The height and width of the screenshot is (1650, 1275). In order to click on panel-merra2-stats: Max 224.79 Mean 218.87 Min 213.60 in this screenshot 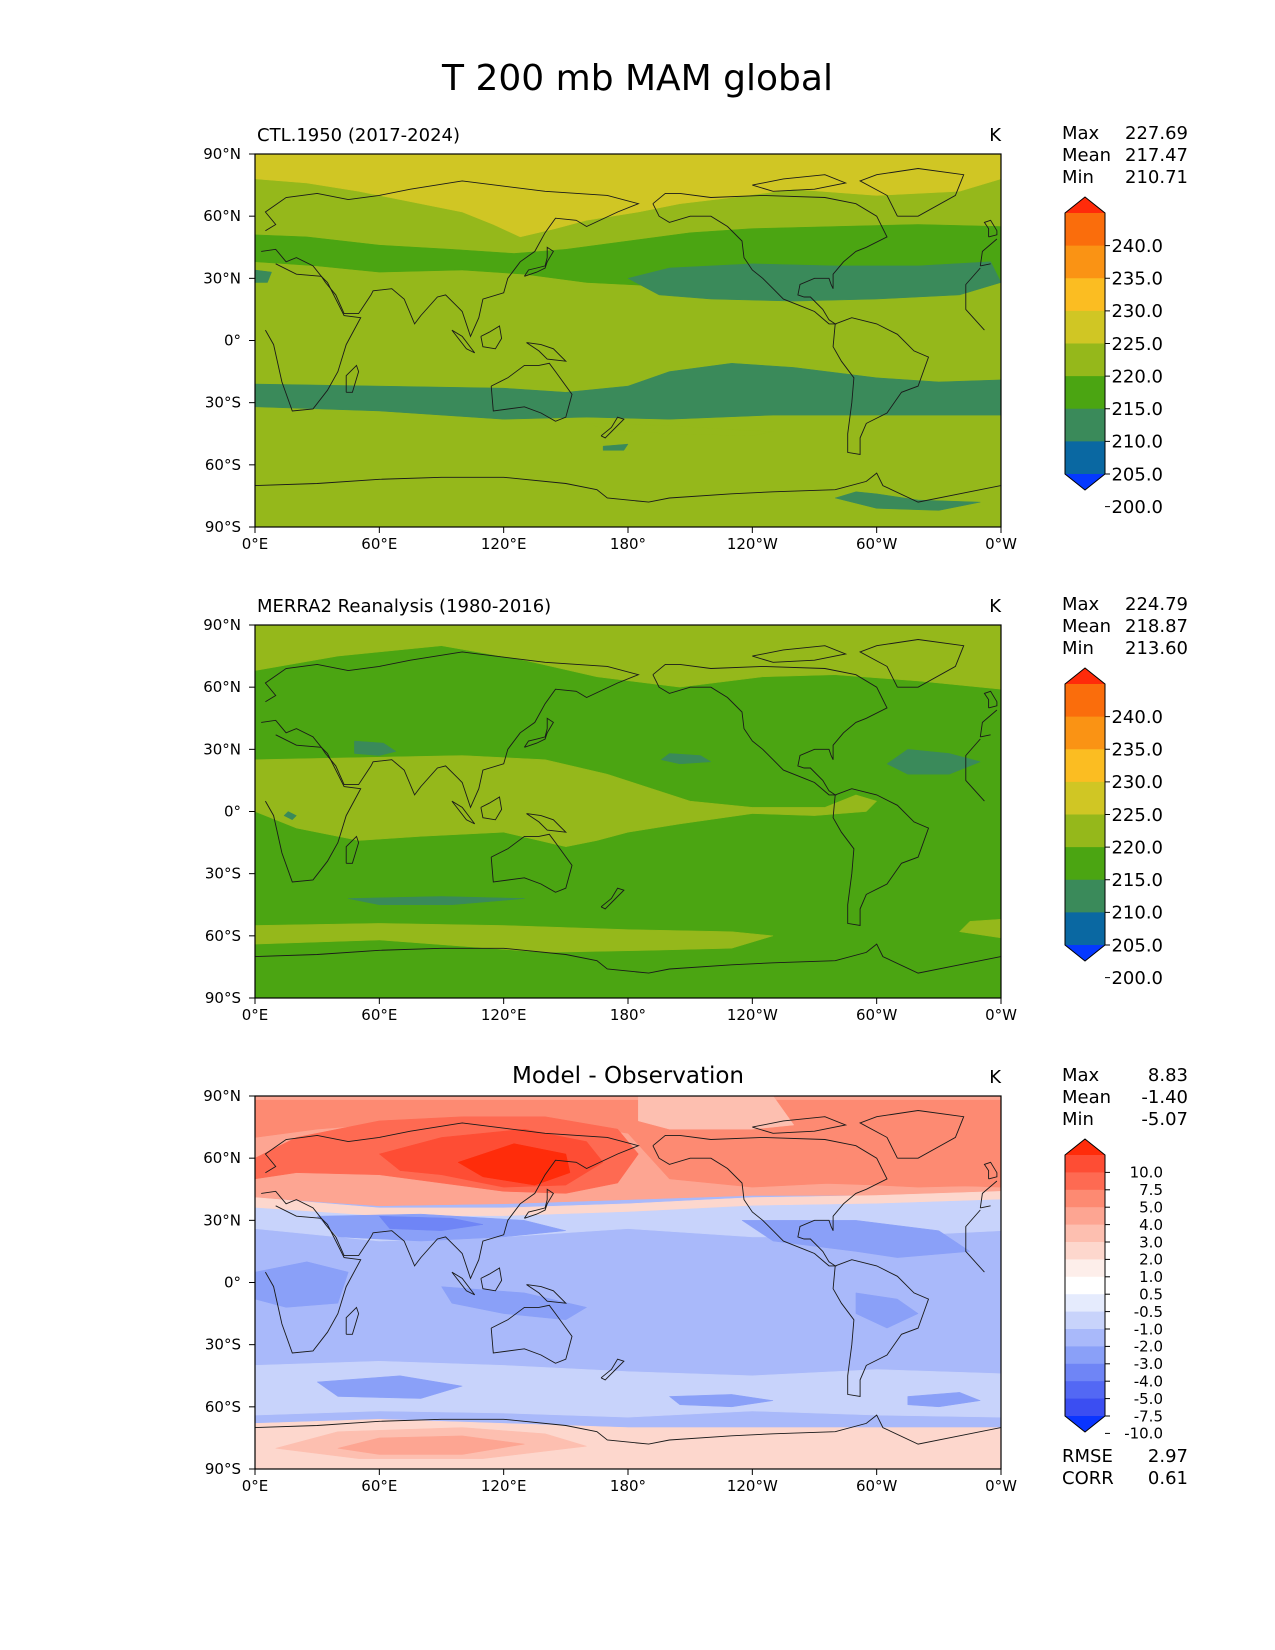, I will do `click(1125, 626)`.